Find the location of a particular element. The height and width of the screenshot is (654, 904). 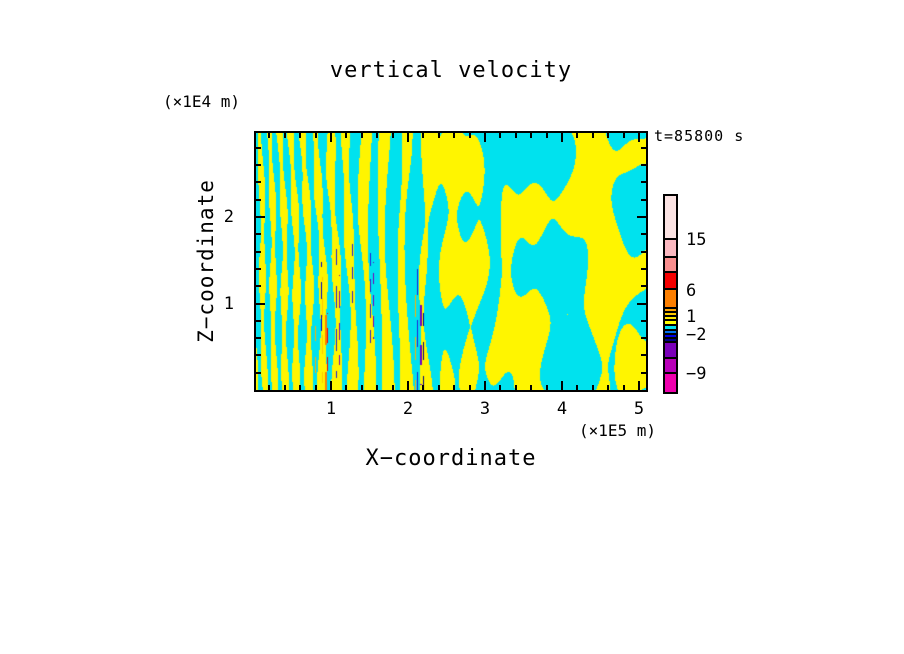

colorbar is located at coordinates (670, 294).